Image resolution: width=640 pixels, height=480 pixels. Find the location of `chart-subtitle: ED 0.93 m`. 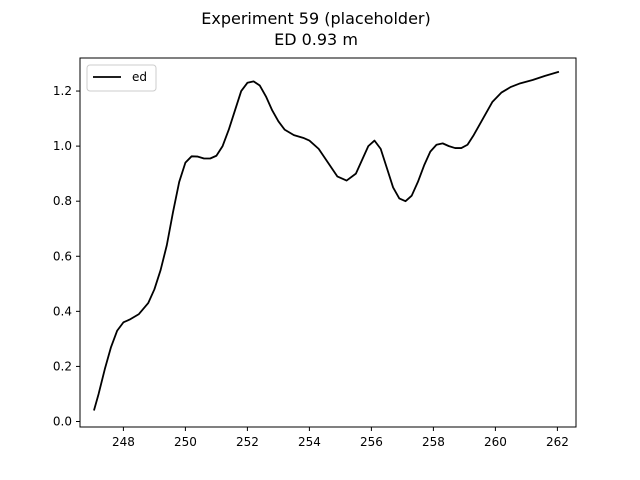

chart-subtitle: ED 0.93 m is located at coordinates (316, 39).